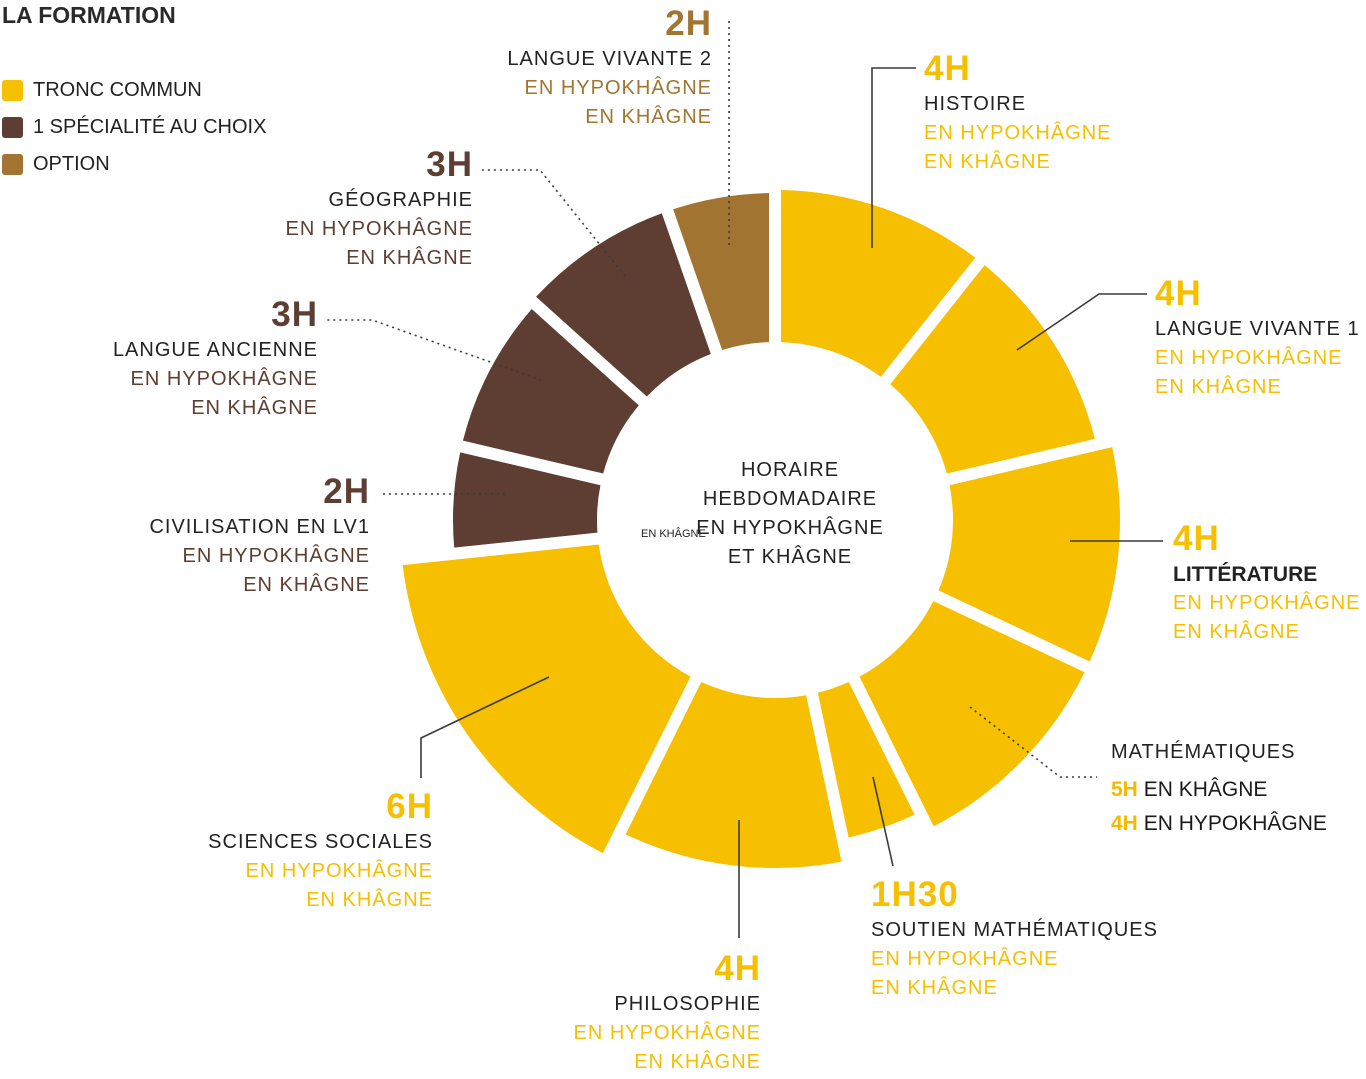 Image resolution: width=1366 pixels, height=1079 pixels. What do you see at coordinates (609, 59) in the screenshot?
I see `subject-name: LANGUE VIVANTE 2` at bounding box center [609, 59].